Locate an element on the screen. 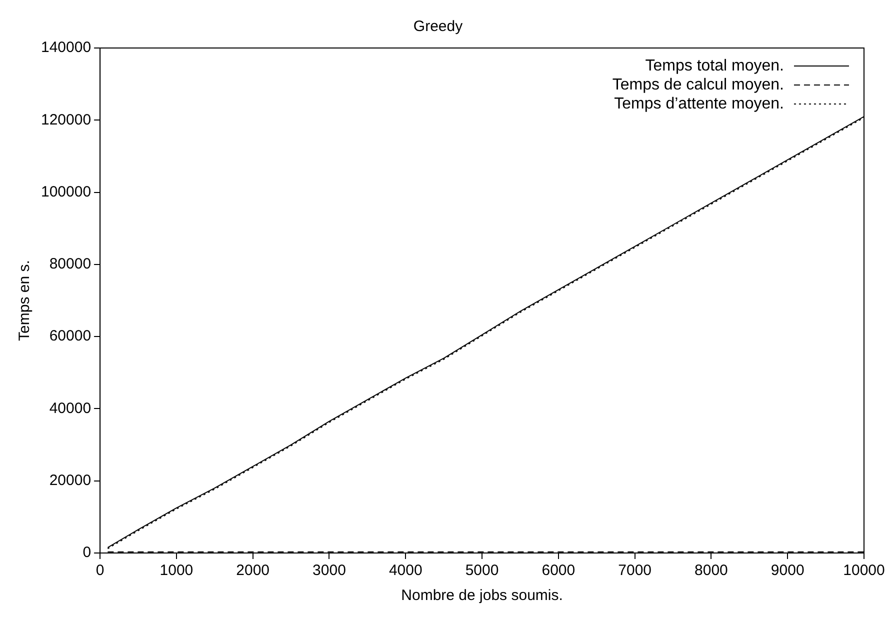 This screenshot has width=896, height=621. x-tick-label: 4000 is located at coordinates (405, 571).